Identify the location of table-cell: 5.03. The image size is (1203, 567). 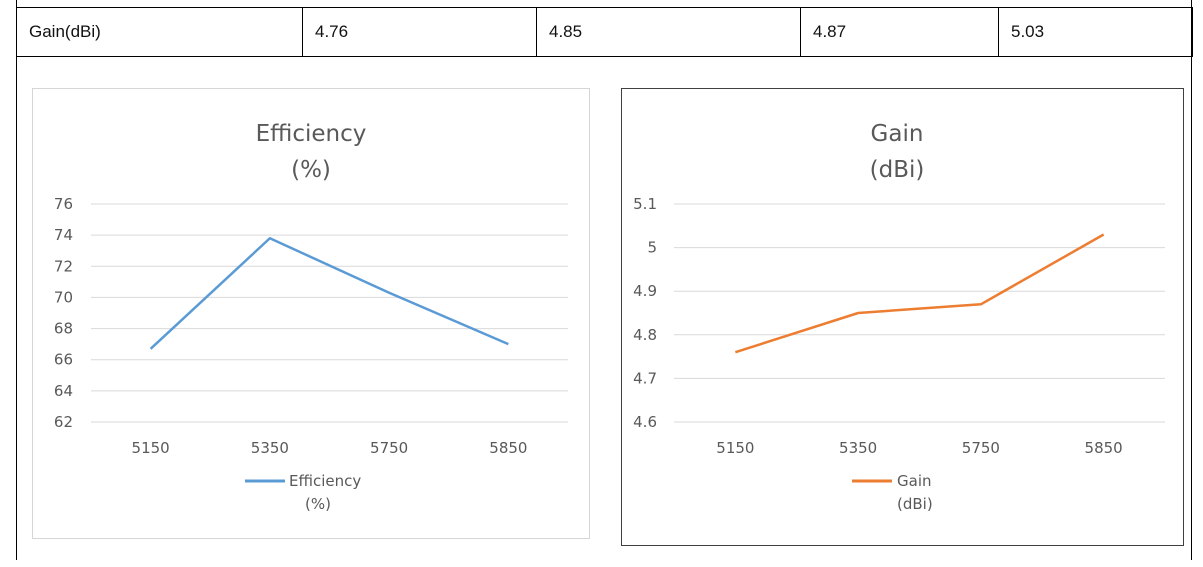
(1095, 32).